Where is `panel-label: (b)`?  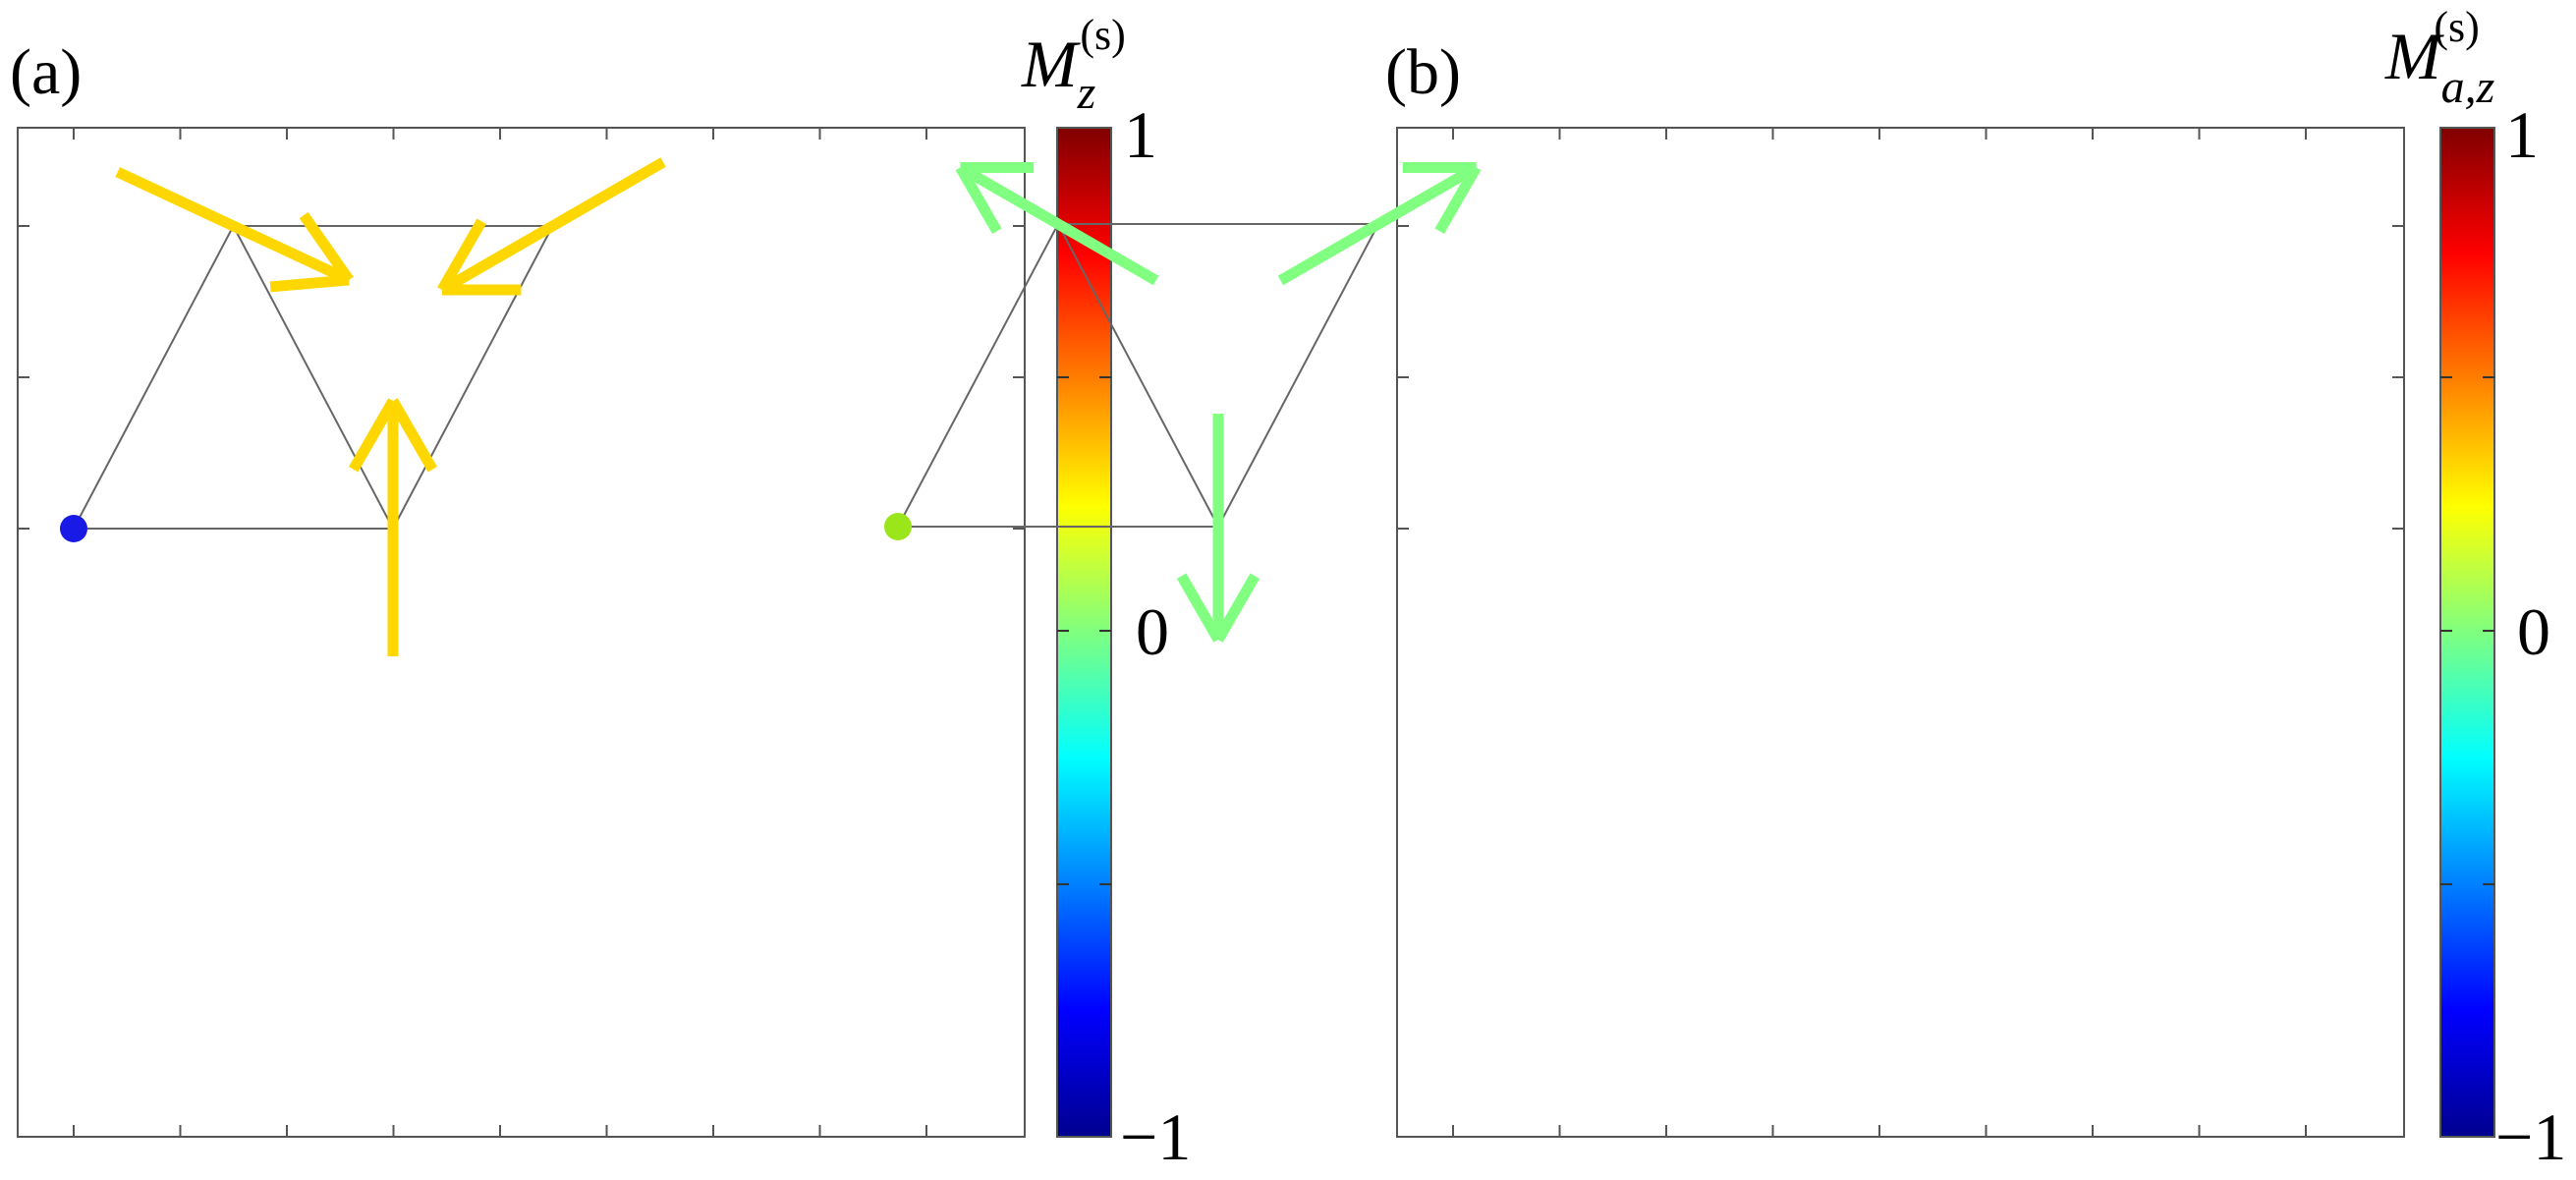 panel-label: (b) is located at coordinates (1423, 72).